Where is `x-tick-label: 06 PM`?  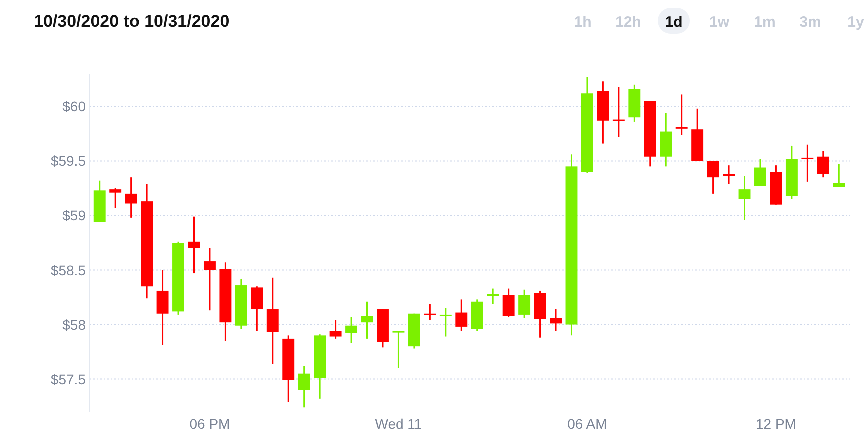
x-tick-label: 06 PM is located at coordinates (210, 424).